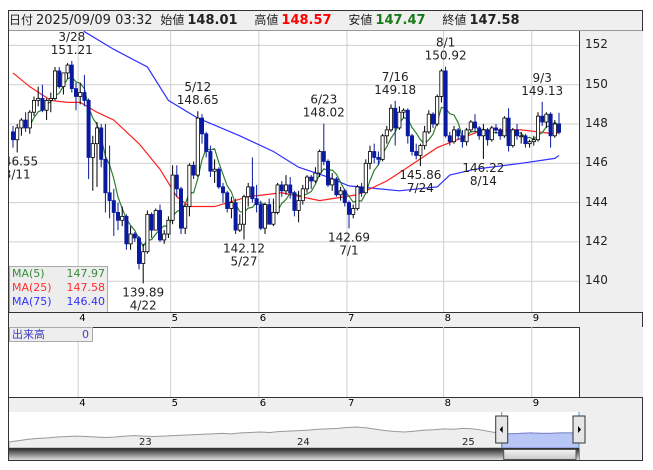 This screenshot has width=653, height=470. I want to click on navigator-handle-right, so click(579, 429).